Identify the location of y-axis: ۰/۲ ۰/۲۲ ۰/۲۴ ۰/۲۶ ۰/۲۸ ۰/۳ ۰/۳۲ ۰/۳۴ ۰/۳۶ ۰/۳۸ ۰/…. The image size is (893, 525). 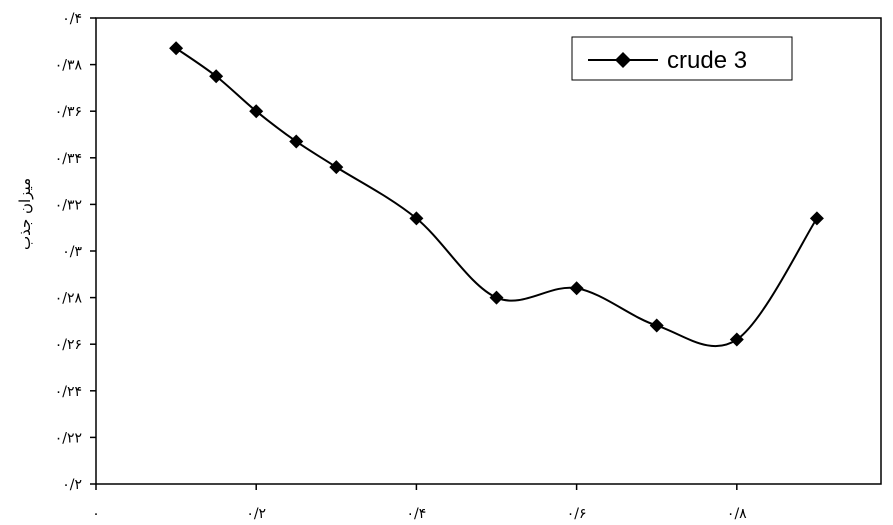
(75, 252).